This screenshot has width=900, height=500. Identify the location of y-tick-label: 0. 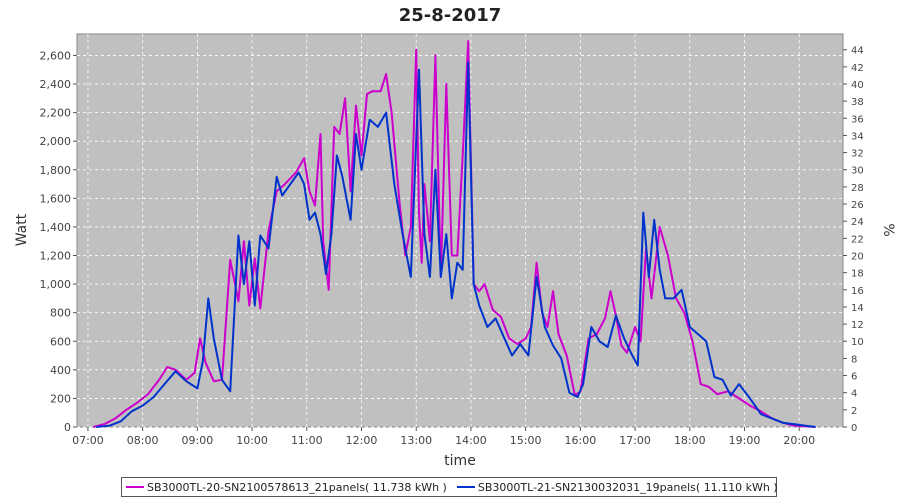
(67, 427).